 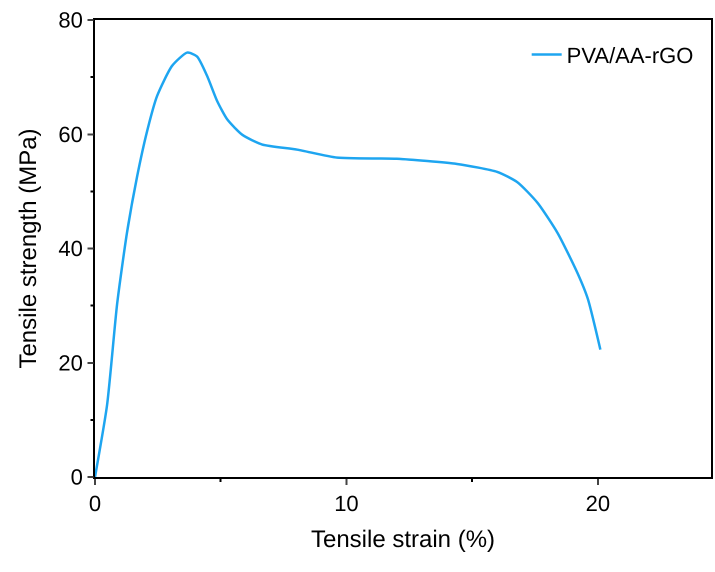 I want to click on x-tick-label: 10, so click(x=346, y=503).